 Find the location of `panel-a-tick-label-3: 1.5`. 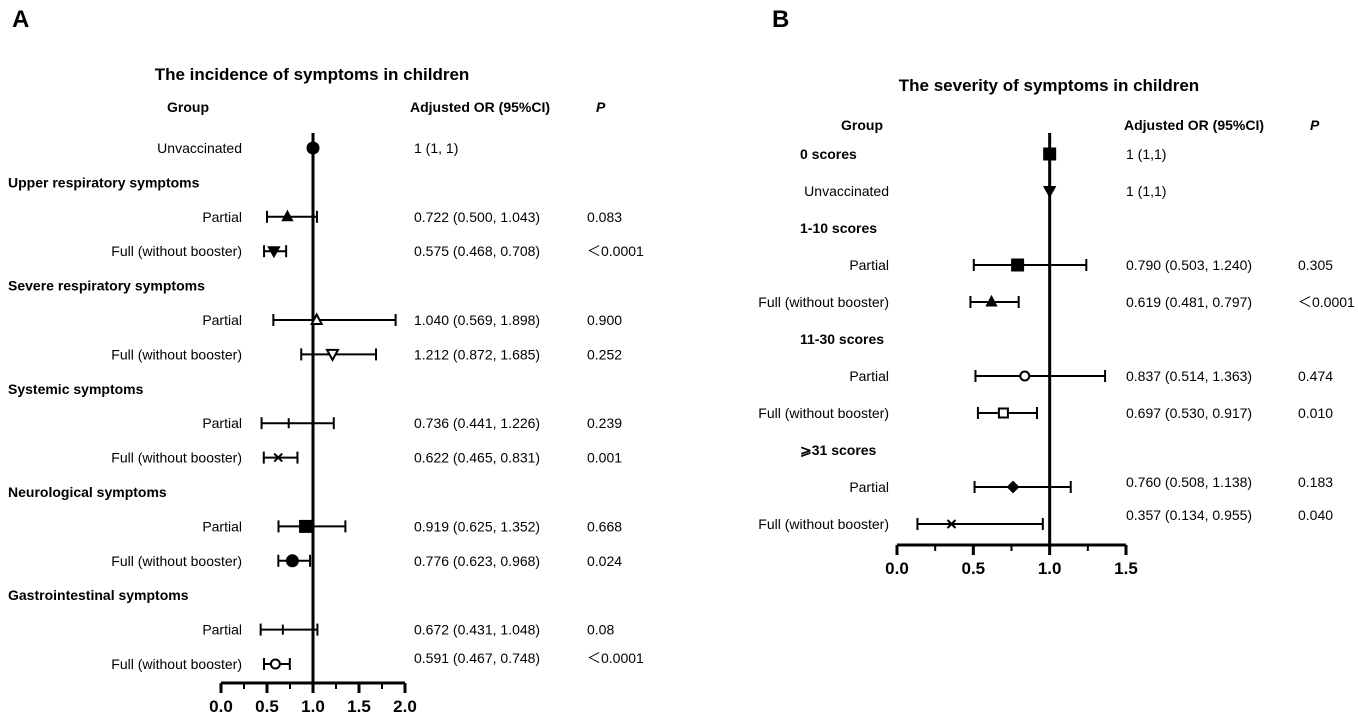

panel-a-tick-label-3: 1.5 is located at coordinates (359, 706).